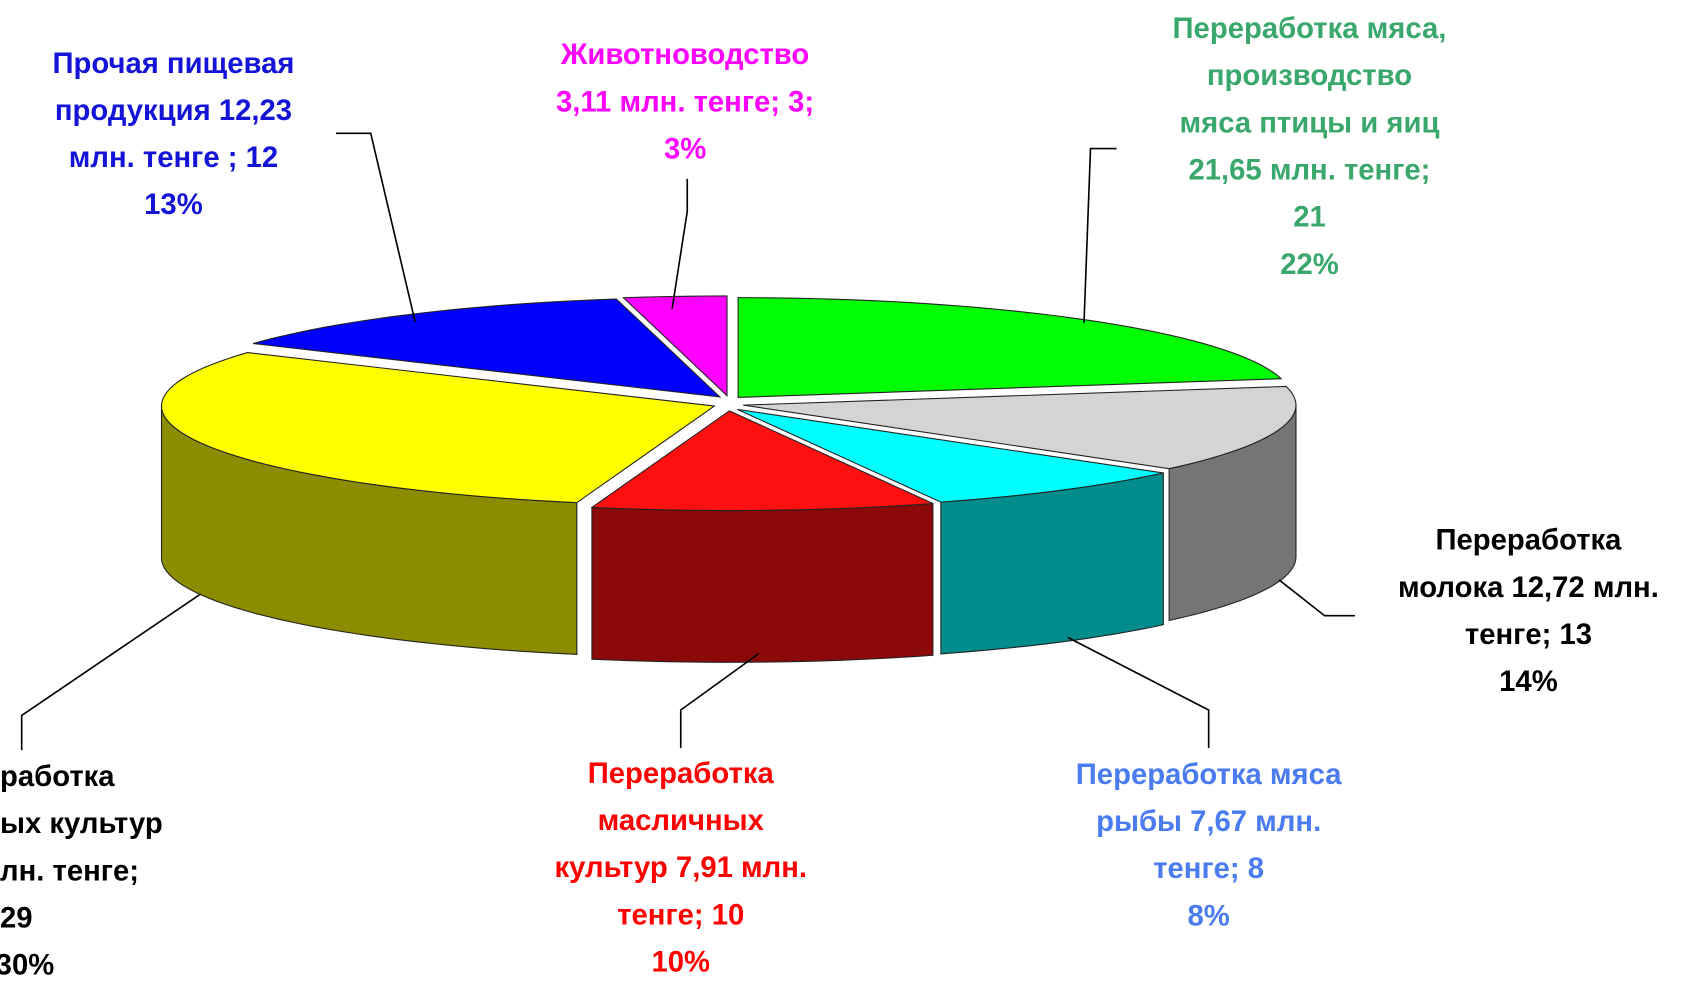 This screenshot has width=1697, height=985. Describe the element at coordinates (1208, 822) in the screenshot. I see `slice-label: рыбы 7,67 млн.` at that location.